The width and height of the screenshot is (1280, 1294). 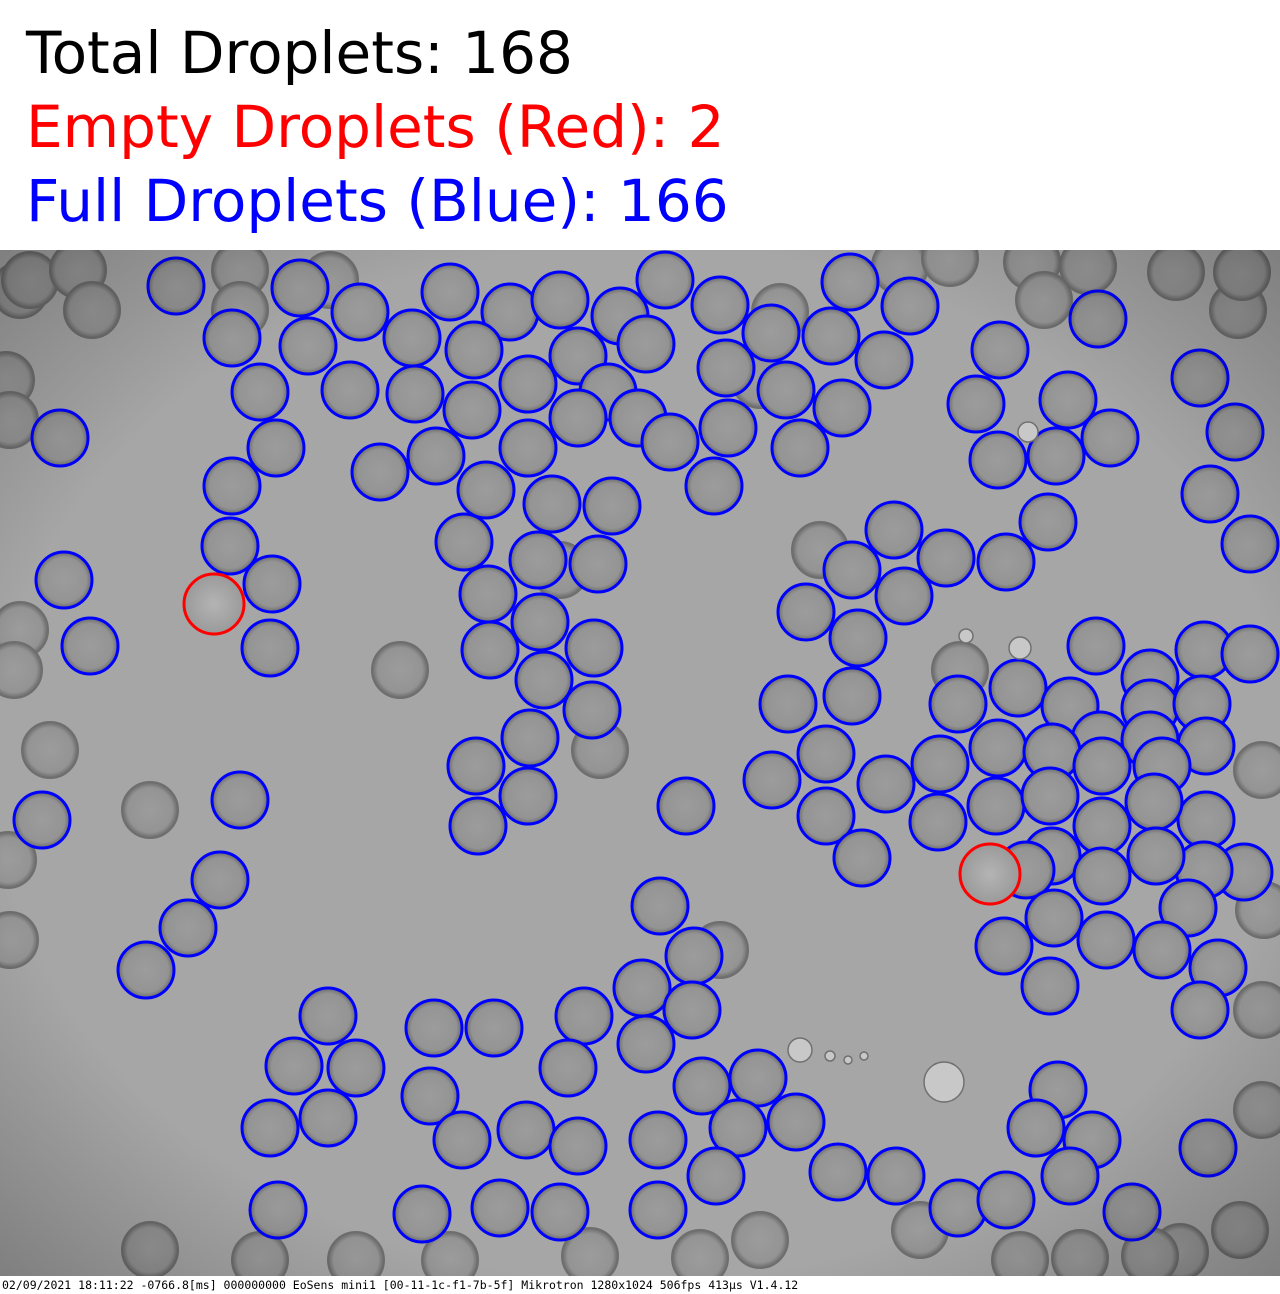 What do you see at coordinates (377, 201) in the screenshot?
I see `full-droplets-label: Full Droplets (Blue): 166` at bounding box center [377, 201].